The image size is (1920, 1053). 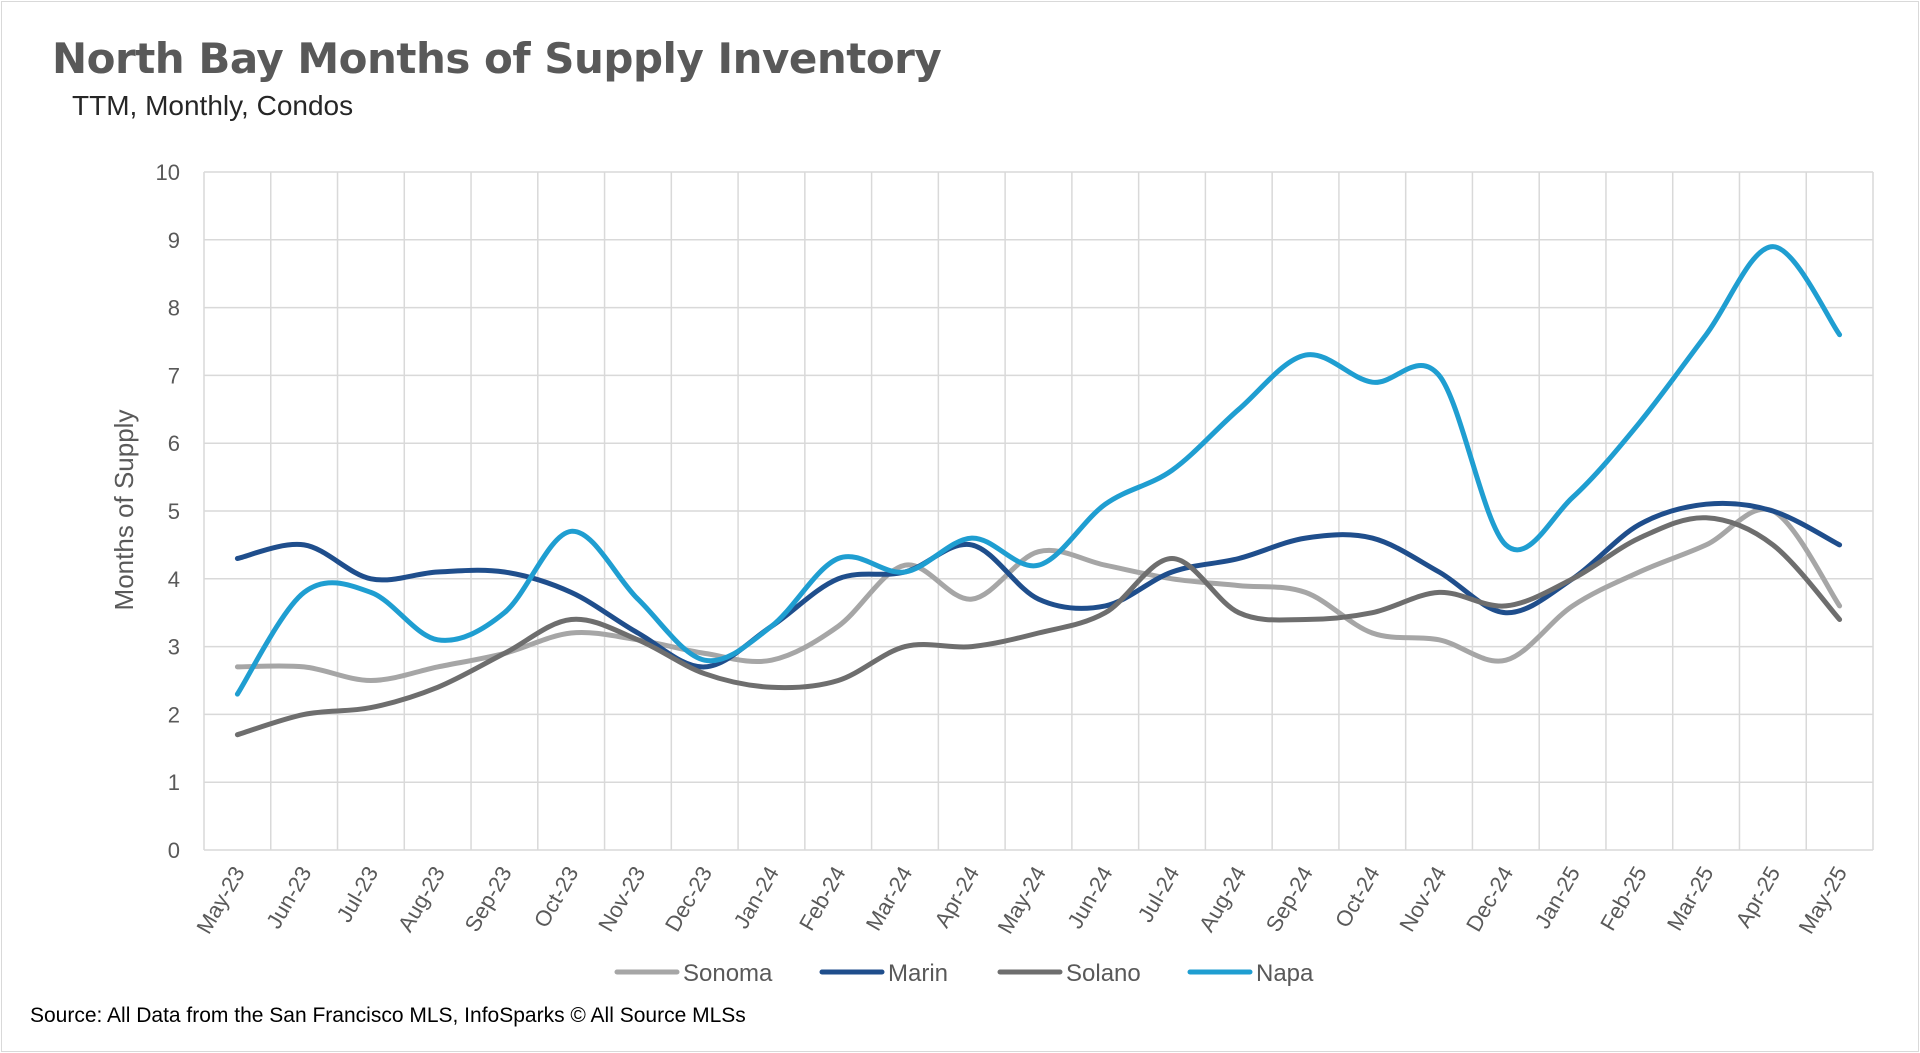 I want to click on x-tick-label: Feb-25, so click(x=1623, y=898).